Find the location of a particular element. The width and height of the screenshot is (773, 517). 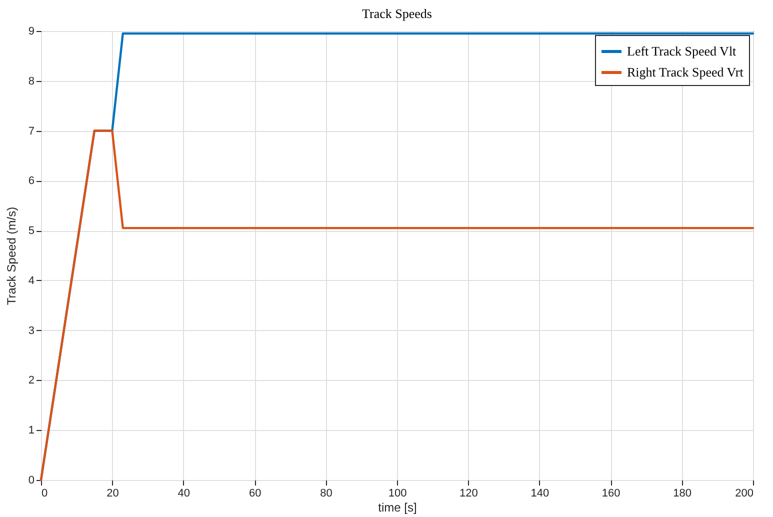

y-tick-label: 3 is located at coordinates (31, 330).